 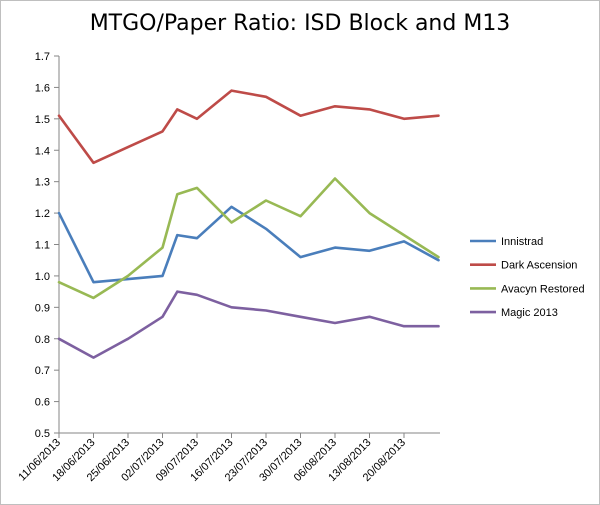 What do you see at coordinates (42, 371) in the screenshot?
I see `y-tick-label: 0.7` at bounding box center [42, 371].